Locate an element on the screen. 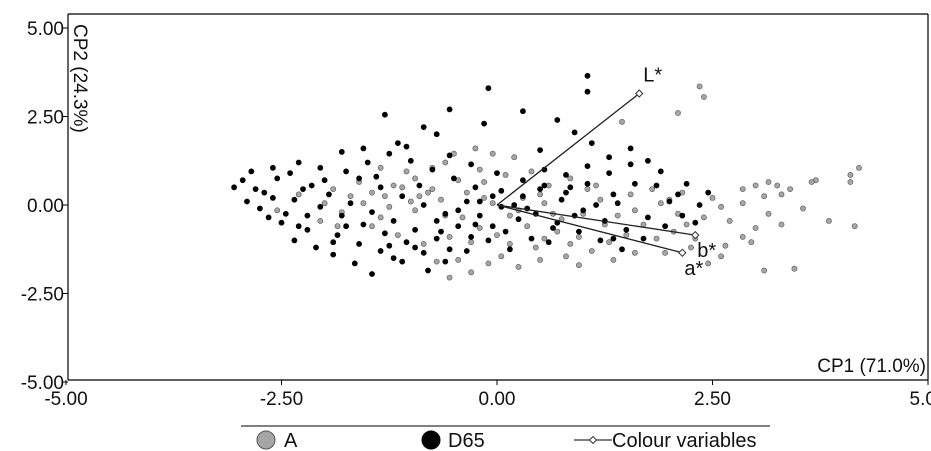  vector-line is located at coordinates (589, 229).